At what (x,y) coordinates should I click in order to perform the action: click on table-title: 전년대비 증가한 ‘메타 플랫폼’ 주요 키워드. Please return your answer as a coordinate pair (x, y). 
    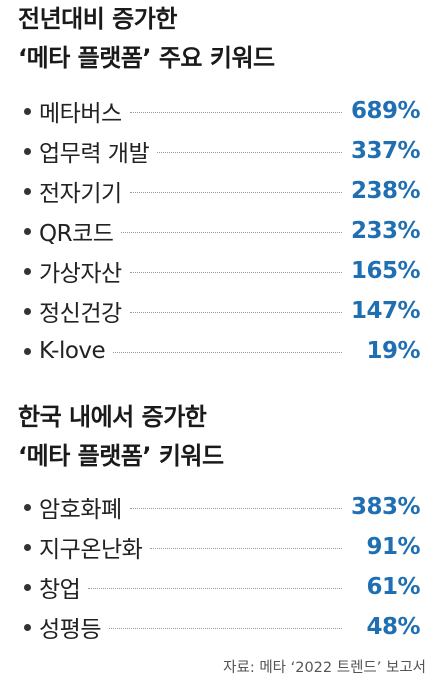
    Looking at the image, I should click on (233, 39).